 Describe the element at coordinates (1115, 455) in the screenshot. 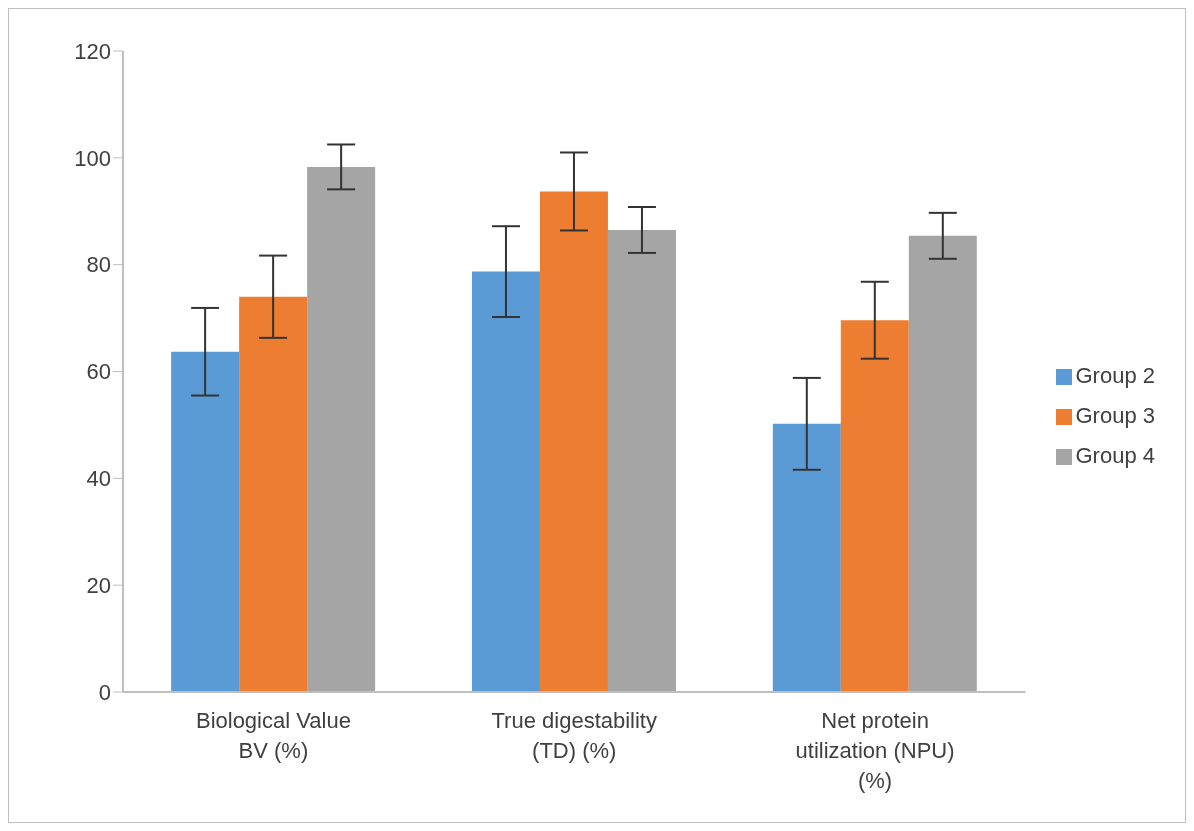

I see `legend-label: Group 4` at that location.